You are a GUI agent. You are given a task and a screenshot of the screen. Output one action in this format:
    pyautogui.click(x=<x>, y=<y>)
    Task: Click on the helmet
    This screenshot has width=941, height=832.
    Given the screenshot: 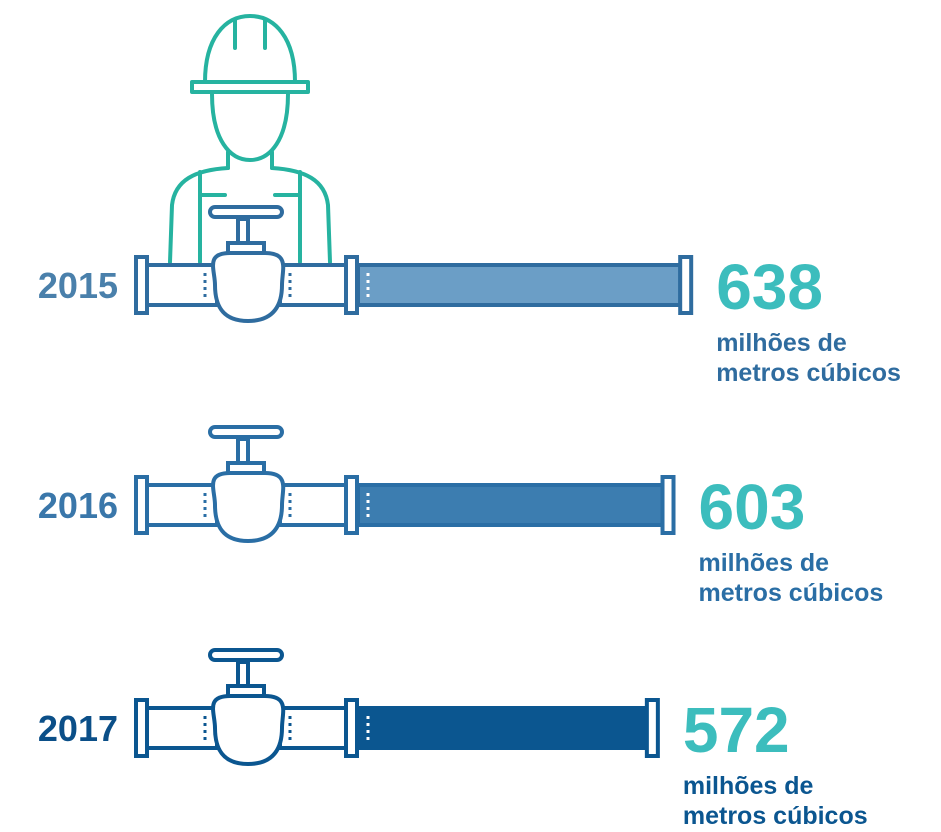 What is the action you would take?
    pyautogui.click(x=250, y=49)
    